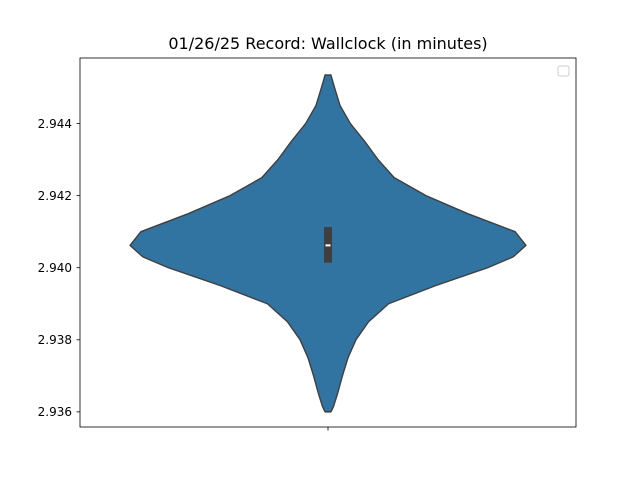  Describe the element at coordinates (563, 71) in the screenshot. I see `legend-box` at that location.